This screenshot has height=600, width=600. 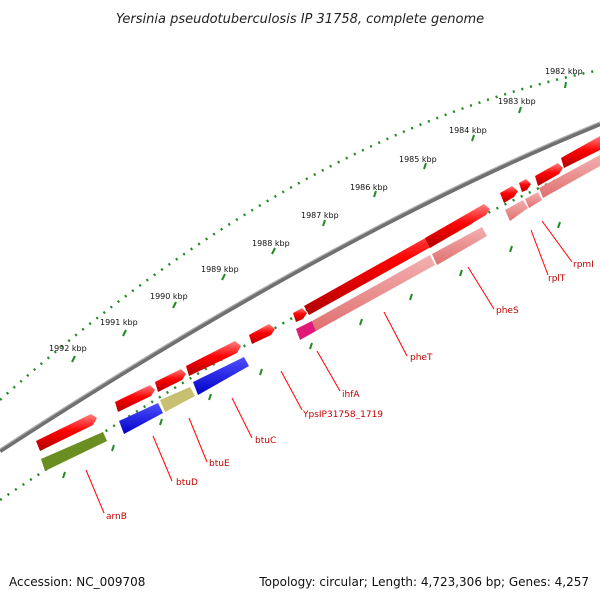 I want to click on feature-bar-pheS, so click(x=459, y=246).